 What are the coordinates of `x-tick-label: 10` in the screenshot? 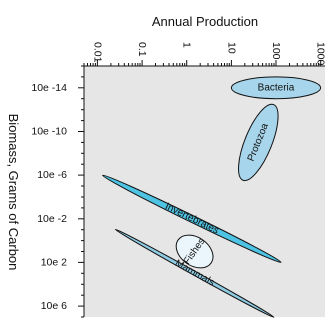 It's located at (231, 48).